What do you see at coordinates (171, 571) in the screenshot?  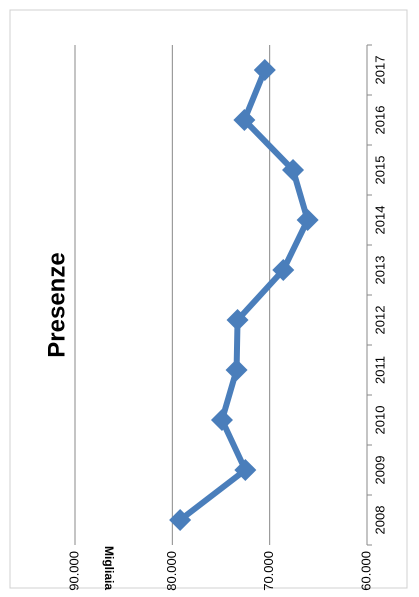 I see `y-tick-label: 80.000` at bounding box center [171, 571].